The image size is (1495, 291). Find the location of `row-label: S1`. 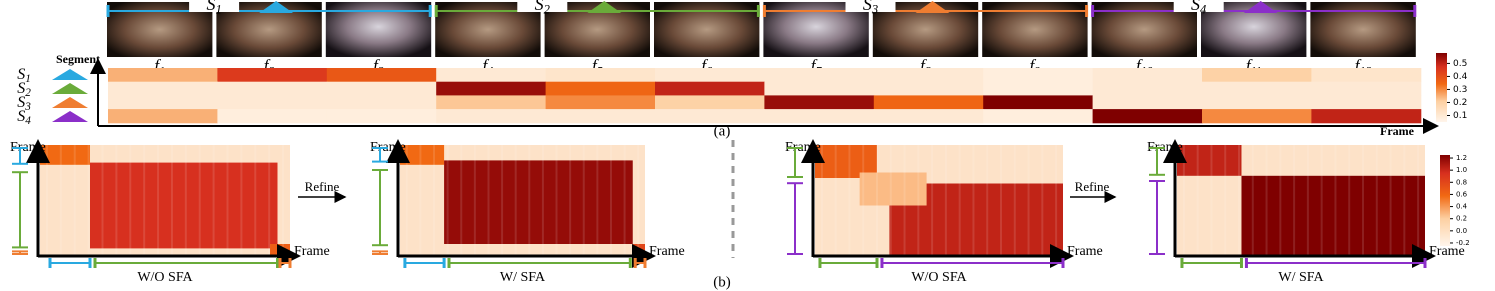

row-label: S1 is located at coordinates (24, 75).